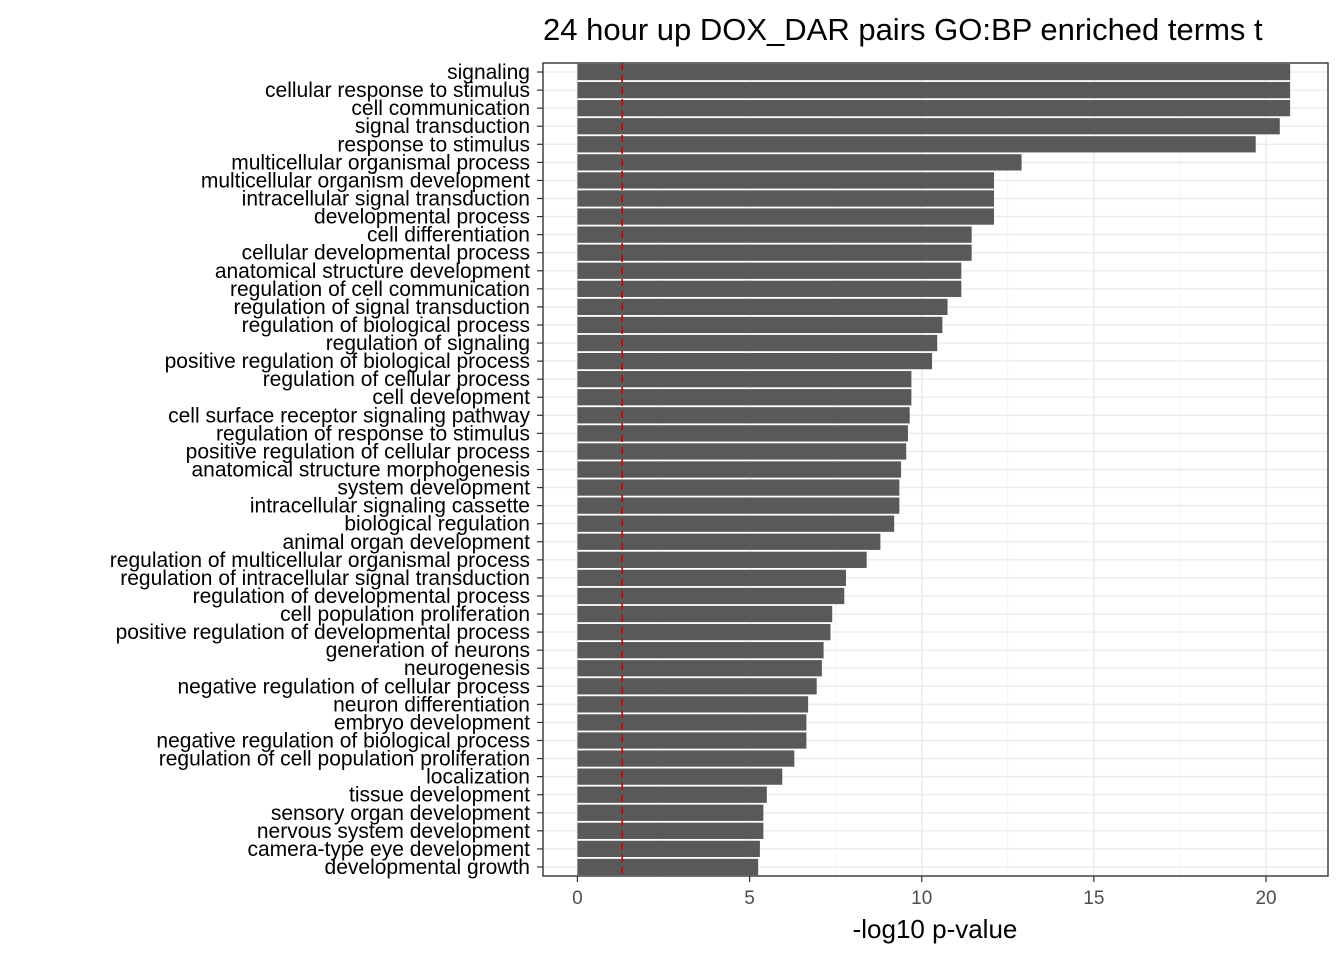  Describe the element at coordinates (440, 108) in the screenshot. I see `y-tick-label: cell communication` at that location.